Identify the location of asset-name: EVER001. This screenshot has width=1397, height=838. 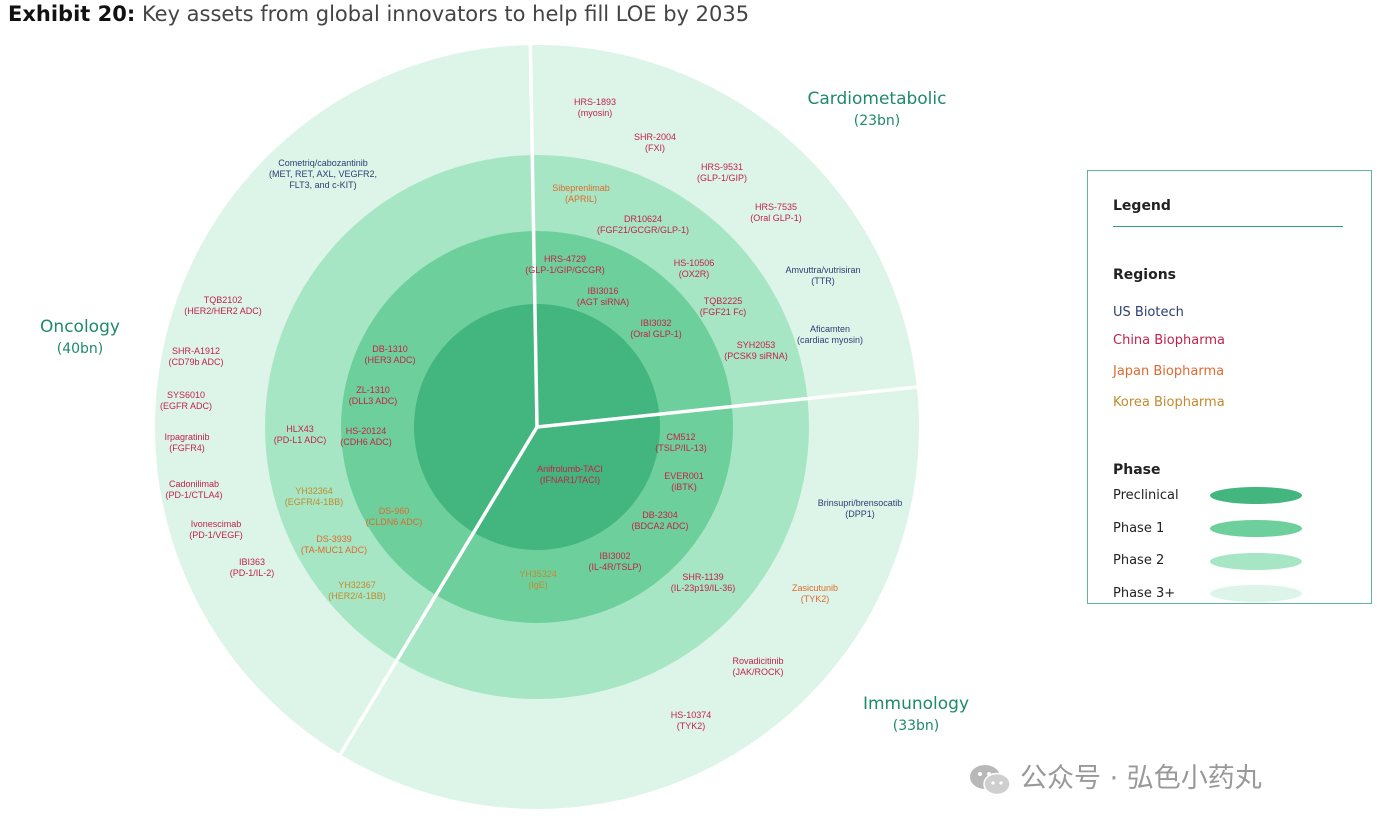
(684, 476).